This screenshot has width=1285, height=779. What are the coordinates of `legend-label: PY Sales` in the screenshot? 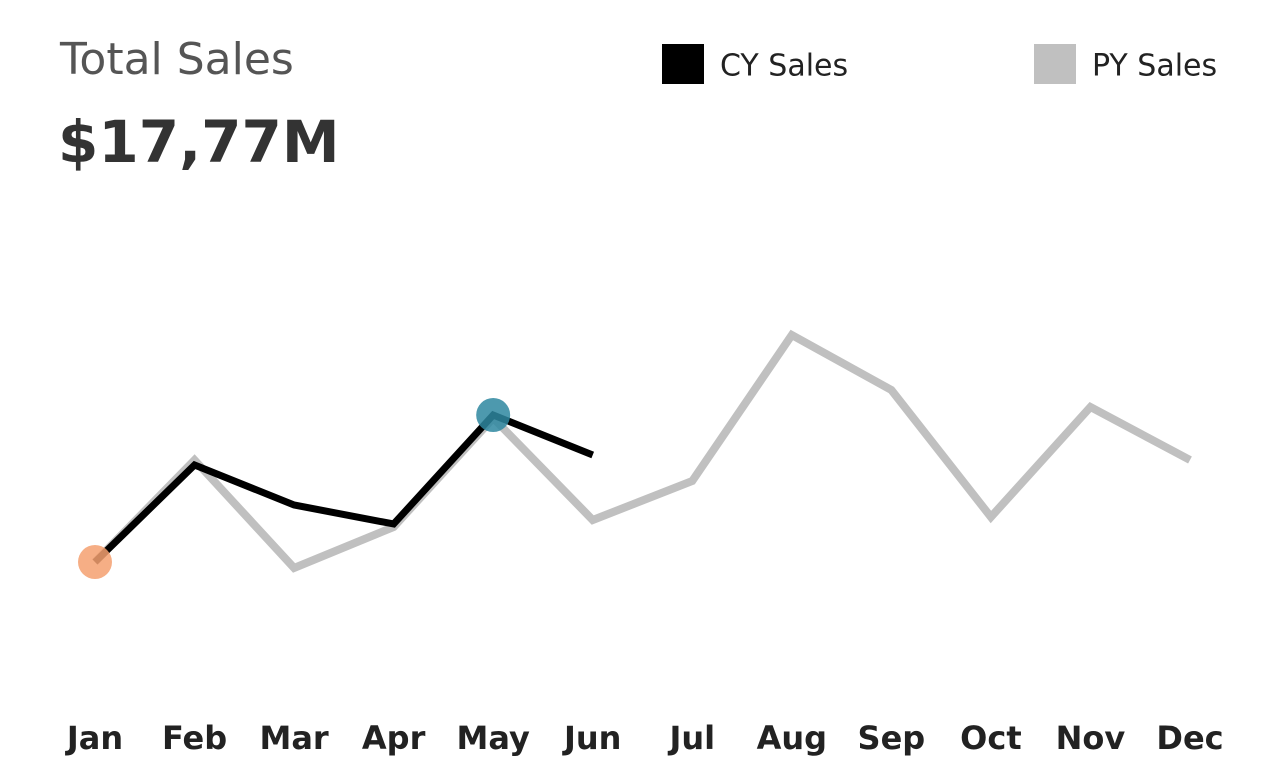 It's located at (1154, 66).